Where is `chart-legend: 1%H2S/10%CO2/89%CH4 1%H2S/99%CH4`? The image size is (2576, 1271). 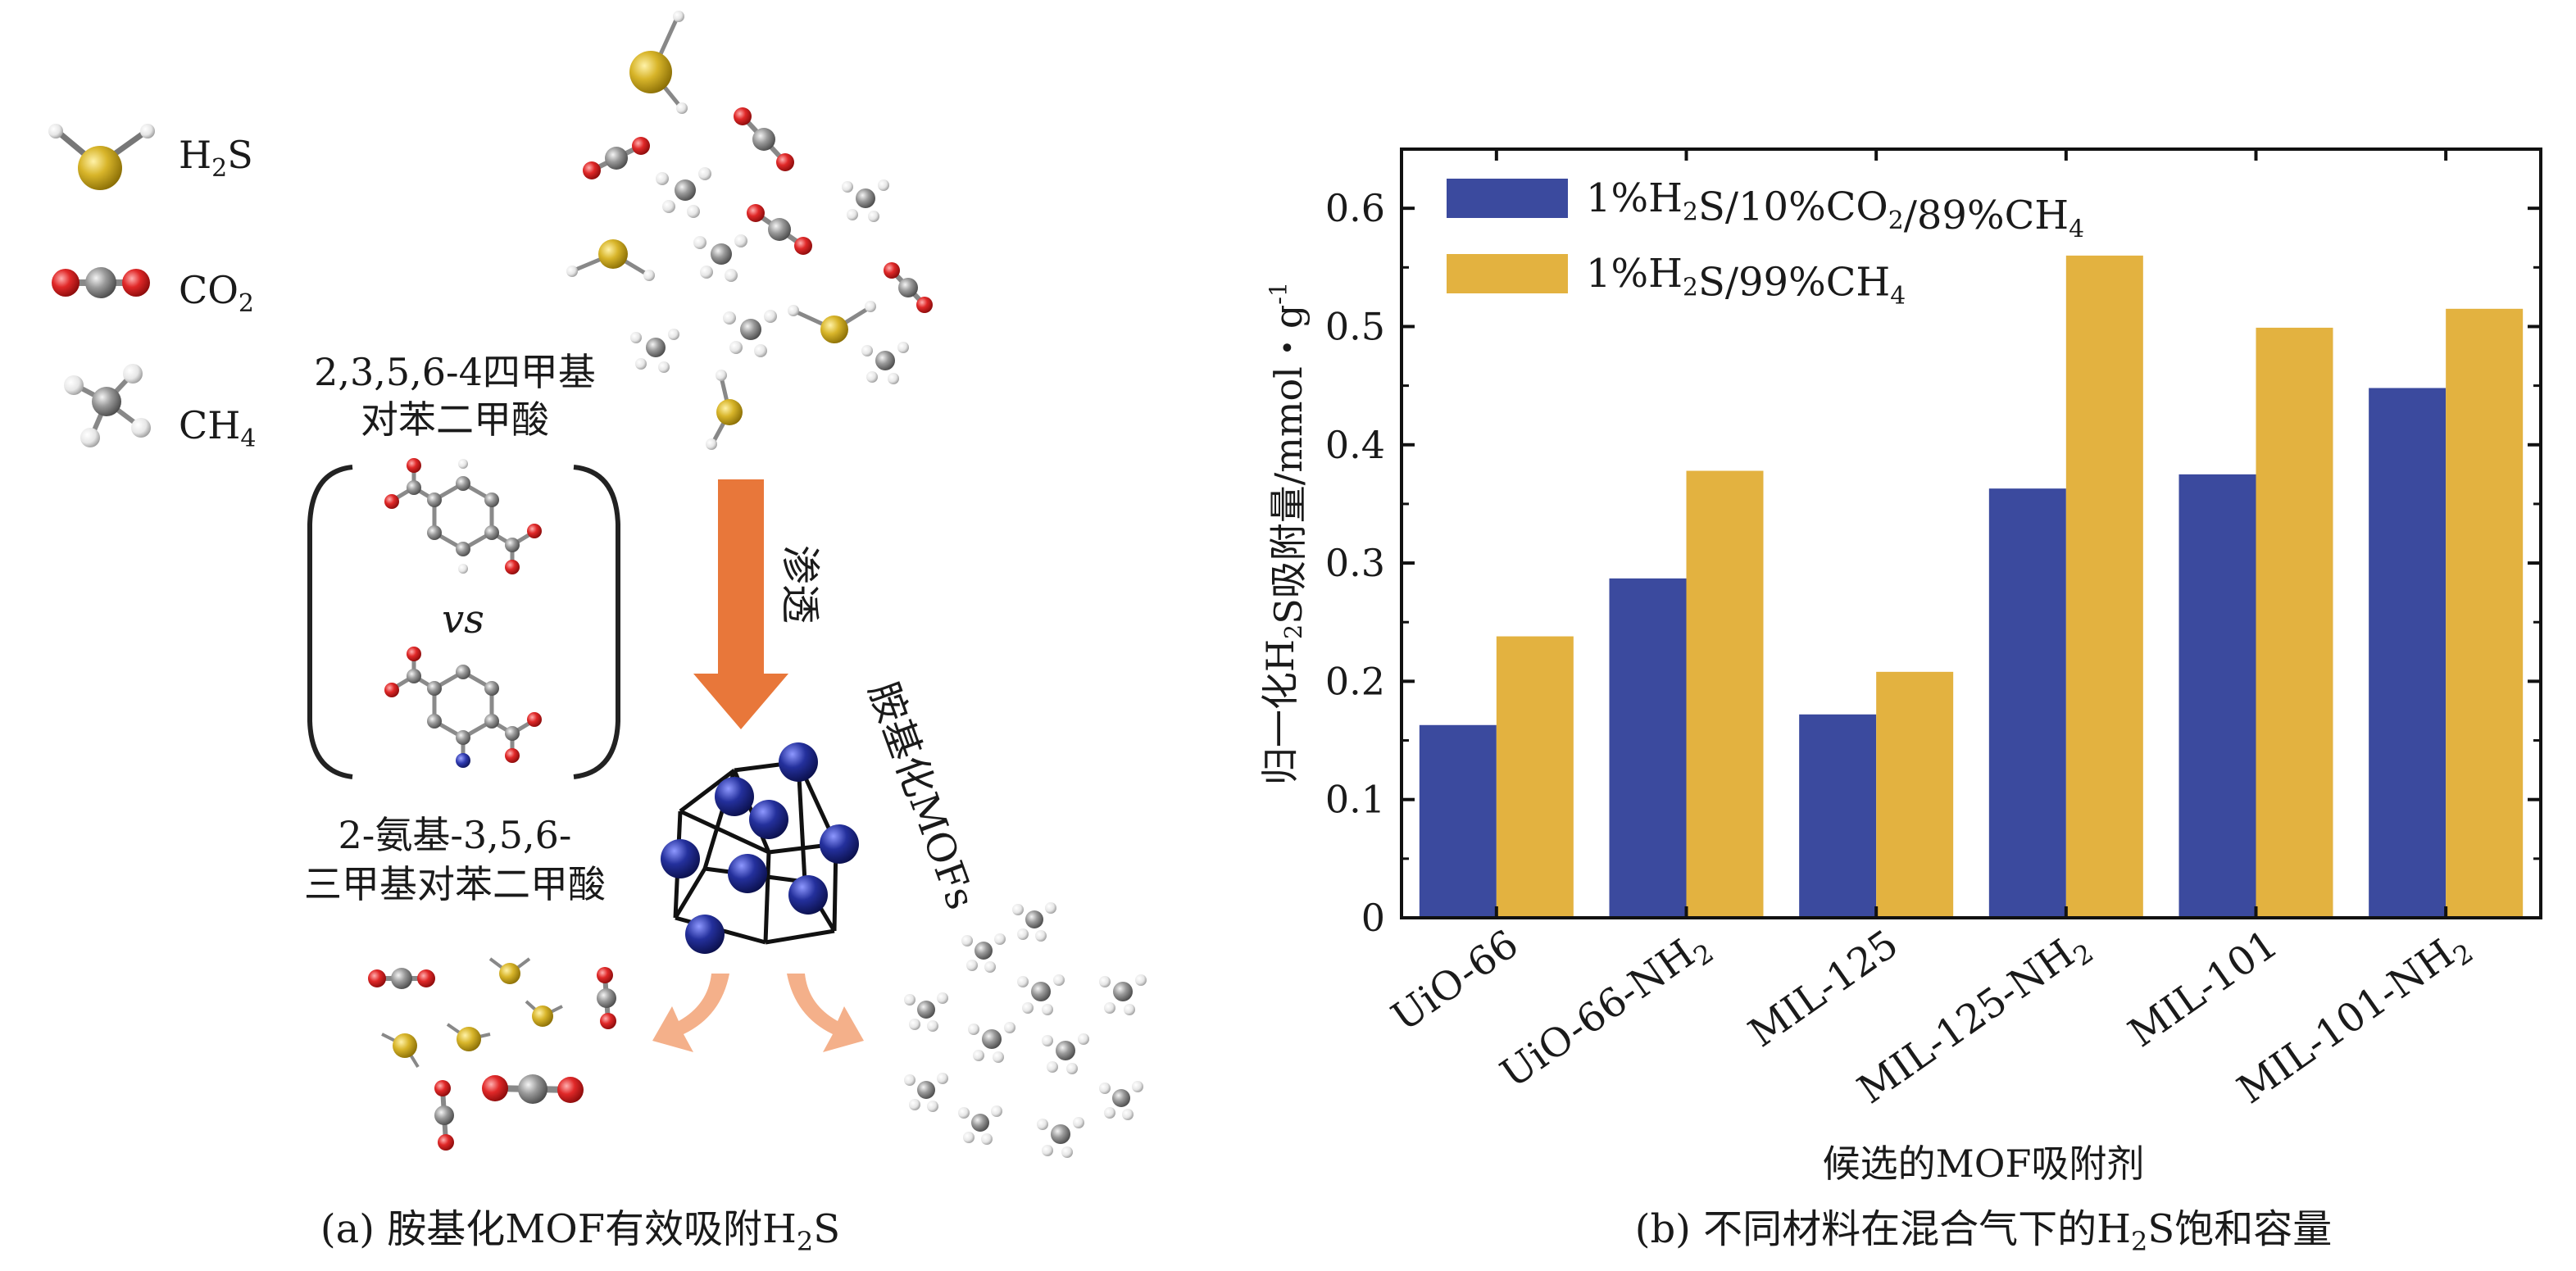
chart-legend: 1%H2S/10%CO2/89%CH4 1%H2S/99%CH4 is located at coordinates (1765, 243).